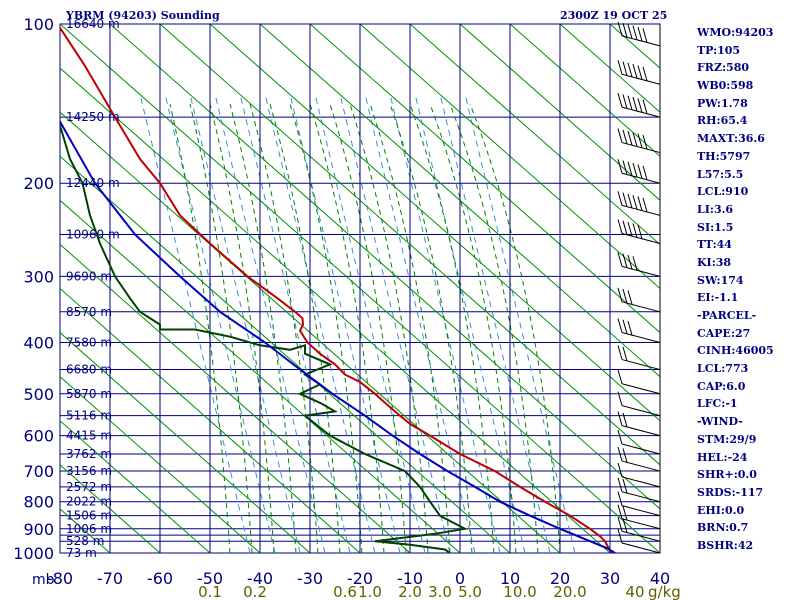  Describe the element at coordinates (89, 312) in the screenshot. I see `height-label-350: 8570 m` at that location.